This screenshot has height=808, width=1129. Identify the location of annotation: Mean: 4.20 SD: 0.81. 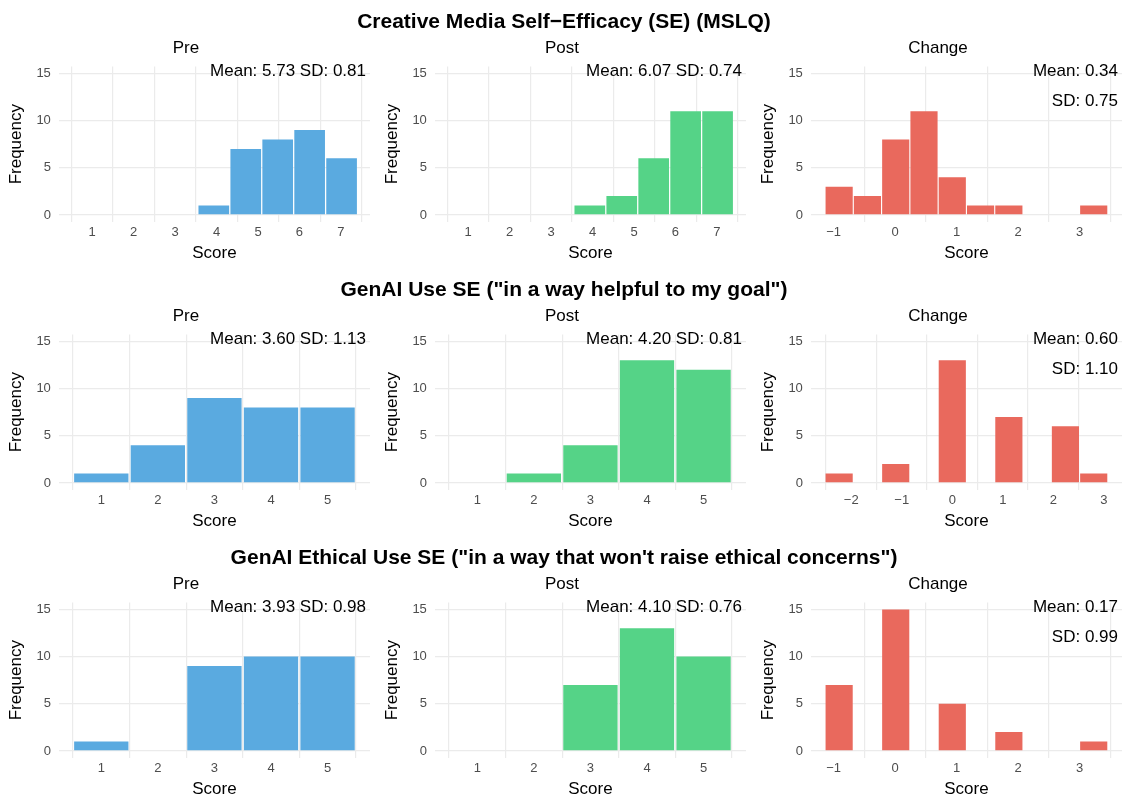
(664, 338).